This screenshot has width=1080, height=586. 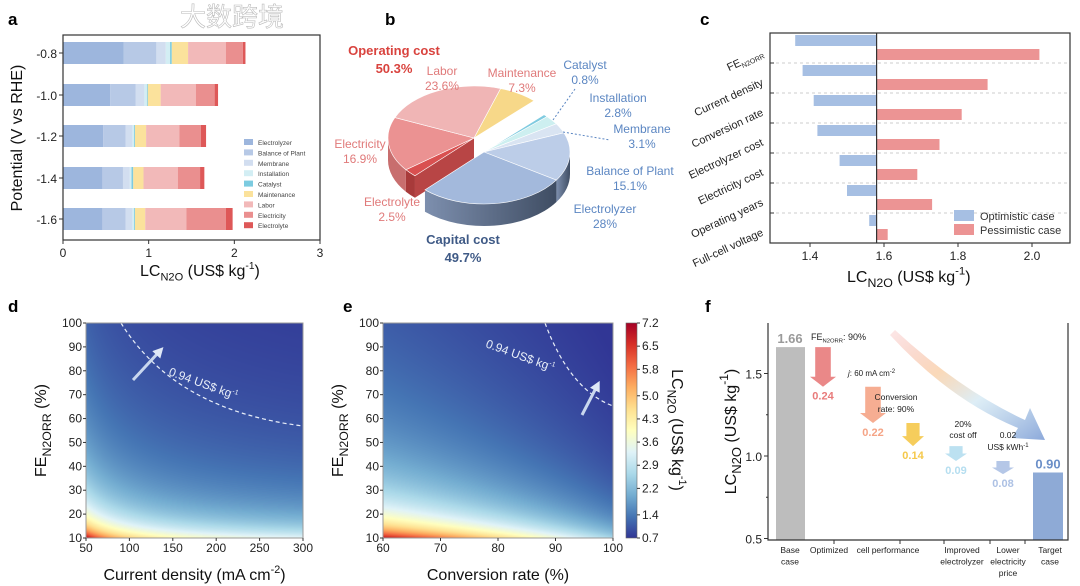 What do you see at coordinates (76, 466) in the screenshot?
I see `y-tick-label: 40` at bounding box center [76, 466].